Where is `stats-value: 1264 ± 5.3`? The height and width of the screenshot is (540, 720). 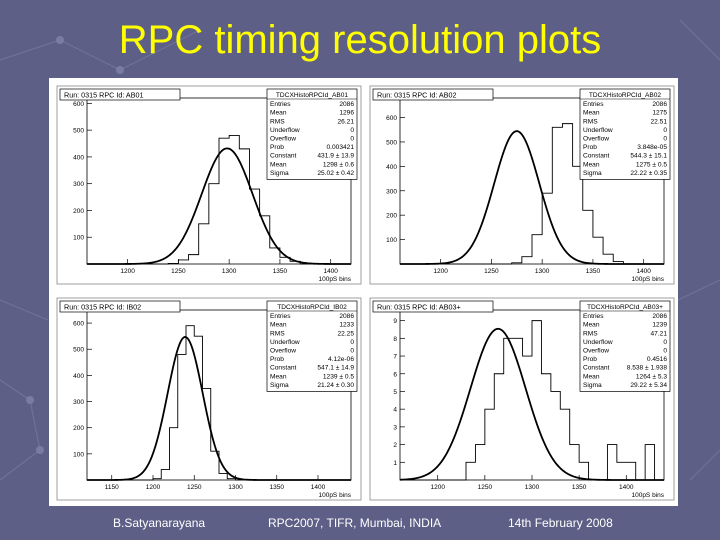 stats-value: 1264 ± 5.3 is located at coordinates (651, 376).